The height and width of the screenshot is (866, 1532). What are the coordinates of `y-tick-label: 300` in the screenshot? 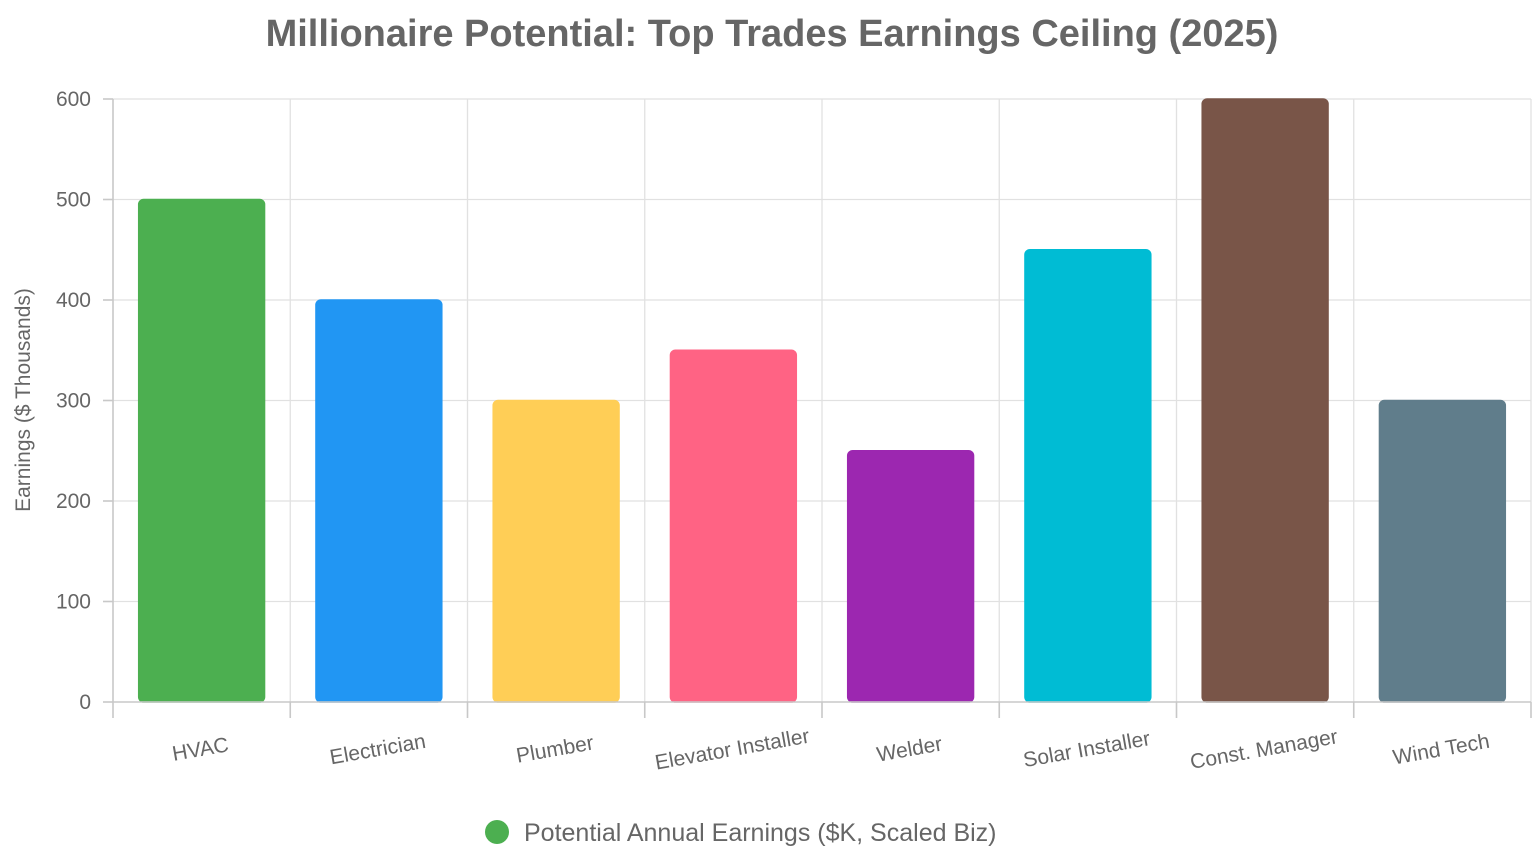 It's located at (73, 401).